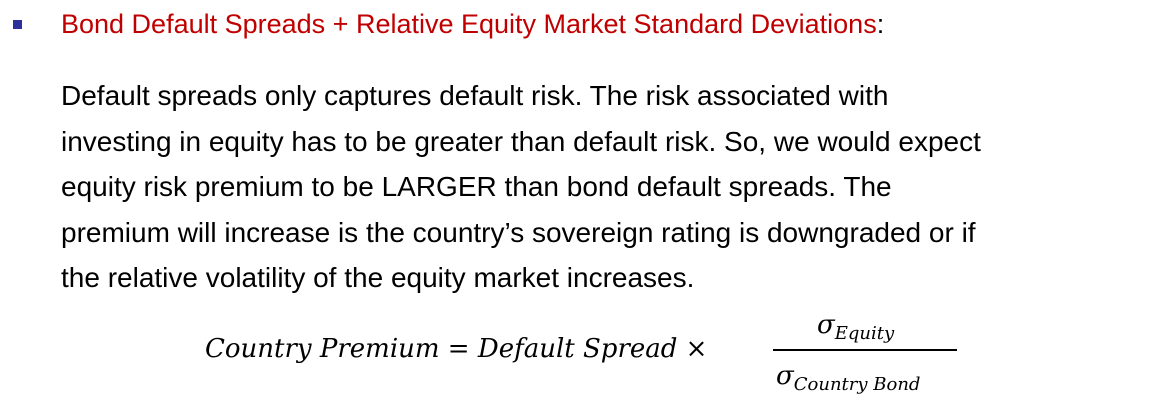 This screenshot has width=1171, height=401. Describe the element at coordinates (865, 350) in the screenshot. I see `fraction-bar` at that location.